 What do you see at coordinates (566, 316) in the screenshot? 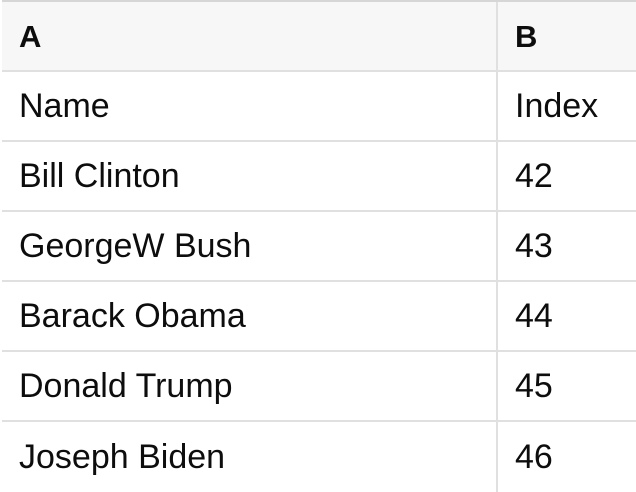
I see `cell-index: 44` at bounding box center [566, 316].